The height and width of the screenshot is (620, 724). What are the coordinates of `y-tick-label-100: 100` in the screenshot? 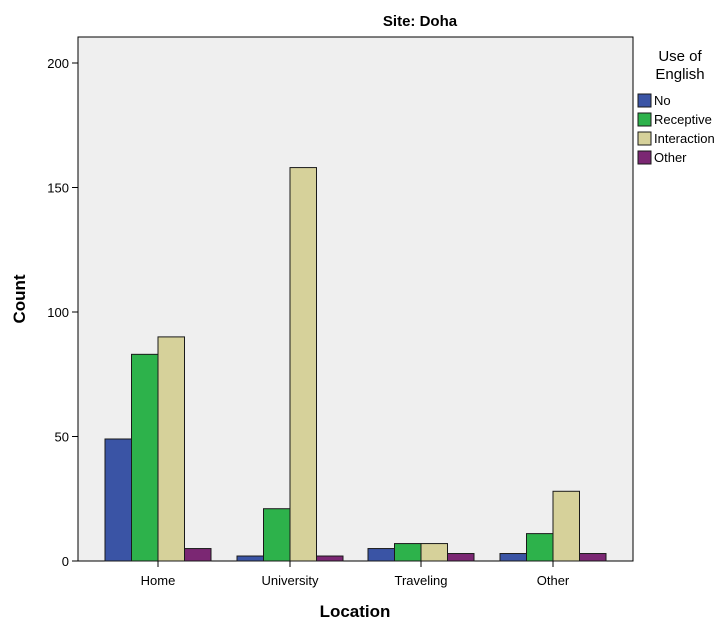 It's located at (58, 312).